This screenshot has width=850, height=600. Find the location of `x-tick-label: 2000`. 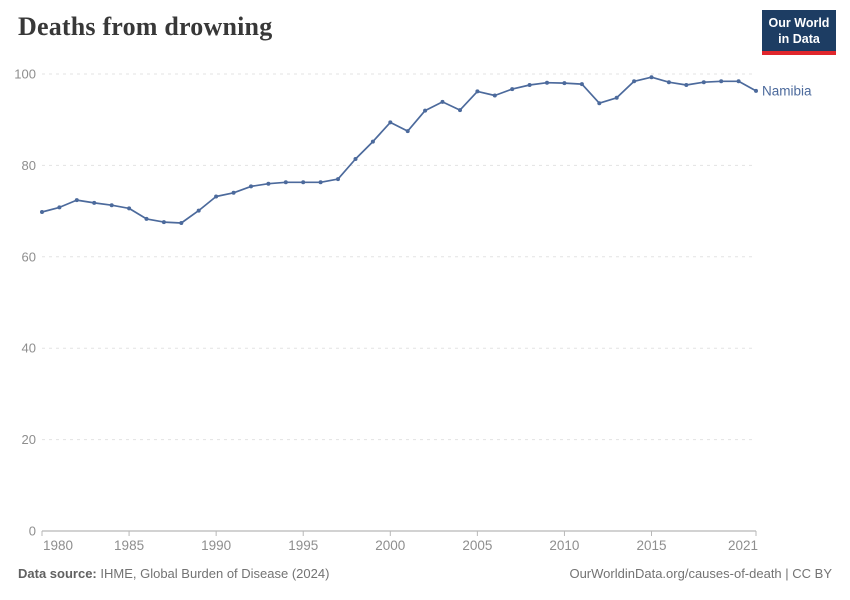

x-tick-label: 2000 is located at coordinates (390, 545).